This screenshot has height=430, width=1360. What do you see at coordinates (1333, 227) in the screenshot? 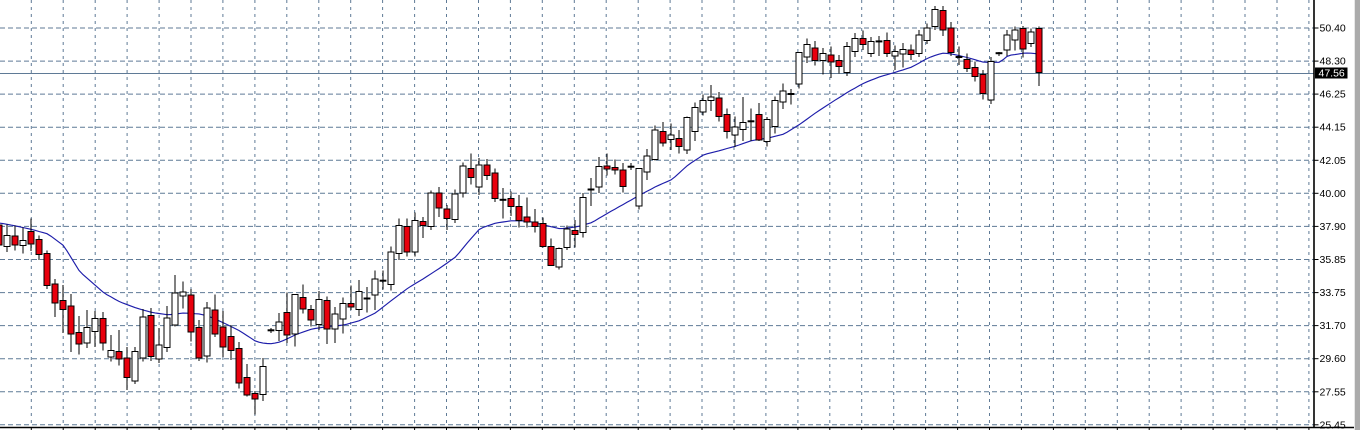
I see `svg-text: 37.90` at bounding box center [1333, 227].